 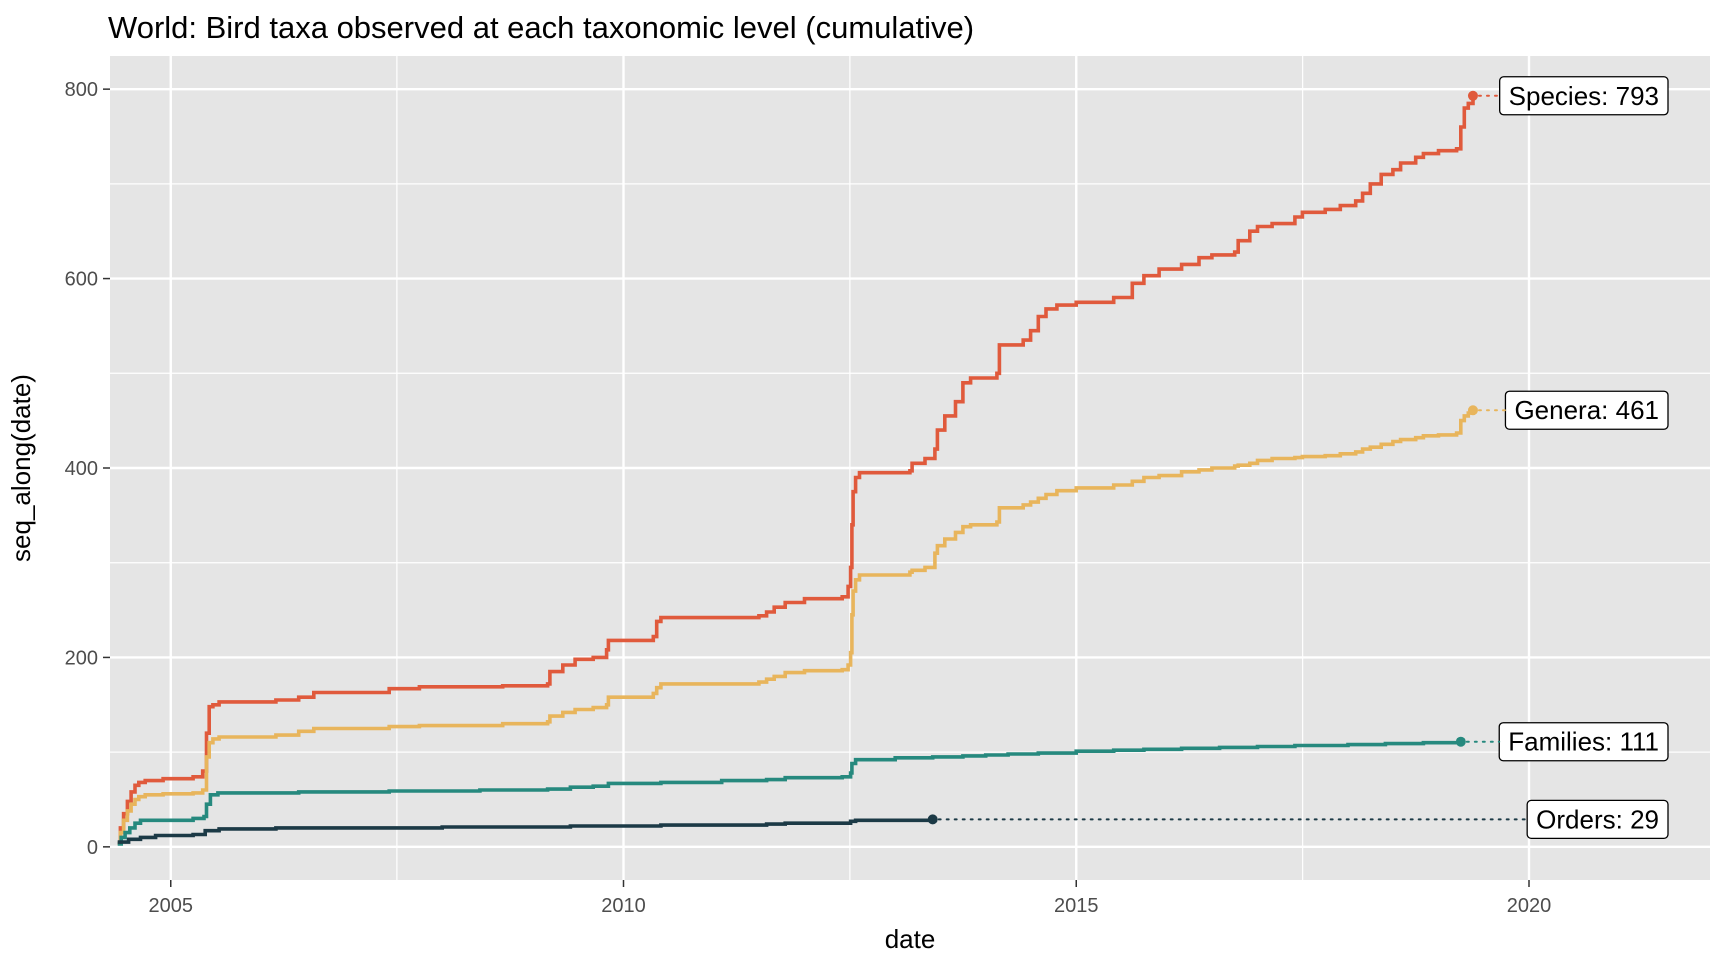 What do you see at coordinates (21, 468) in the screenshot?
I see `y-axis-title: seq_along(date)` at bounding box center [21, 468].